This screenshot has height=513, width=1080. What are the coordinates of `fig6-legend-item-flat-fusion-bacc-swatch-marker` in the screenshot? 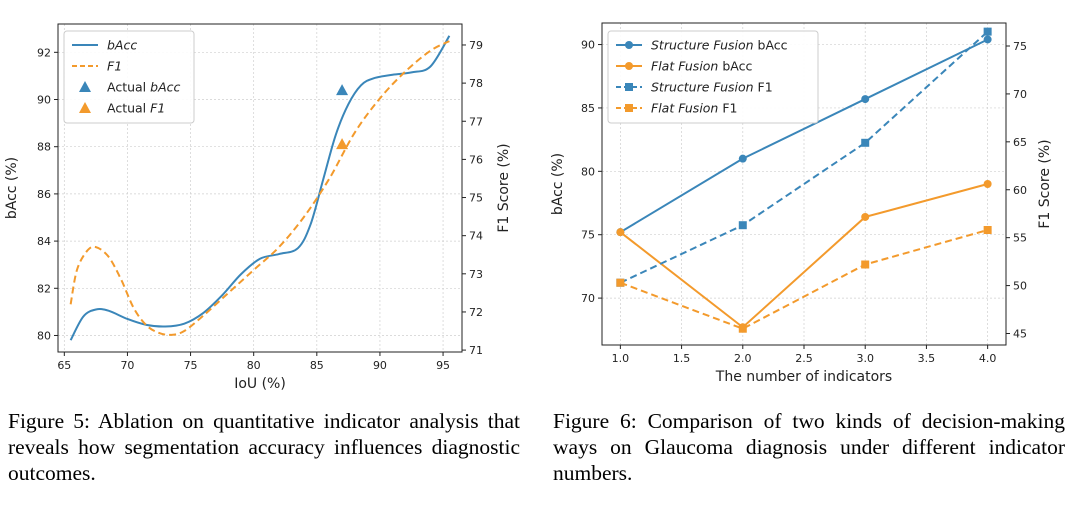 It's located at (629, 66).